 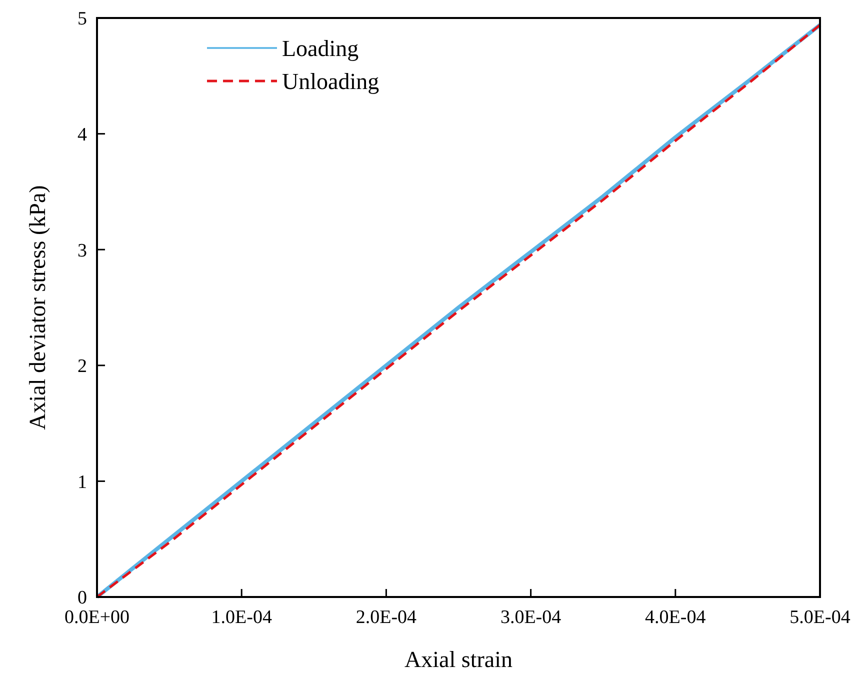 What do you see at coordinates (241, 617) in the screenshot?
I see `x-tick-label: 1.0E-04` at bounding box center [241, 617].